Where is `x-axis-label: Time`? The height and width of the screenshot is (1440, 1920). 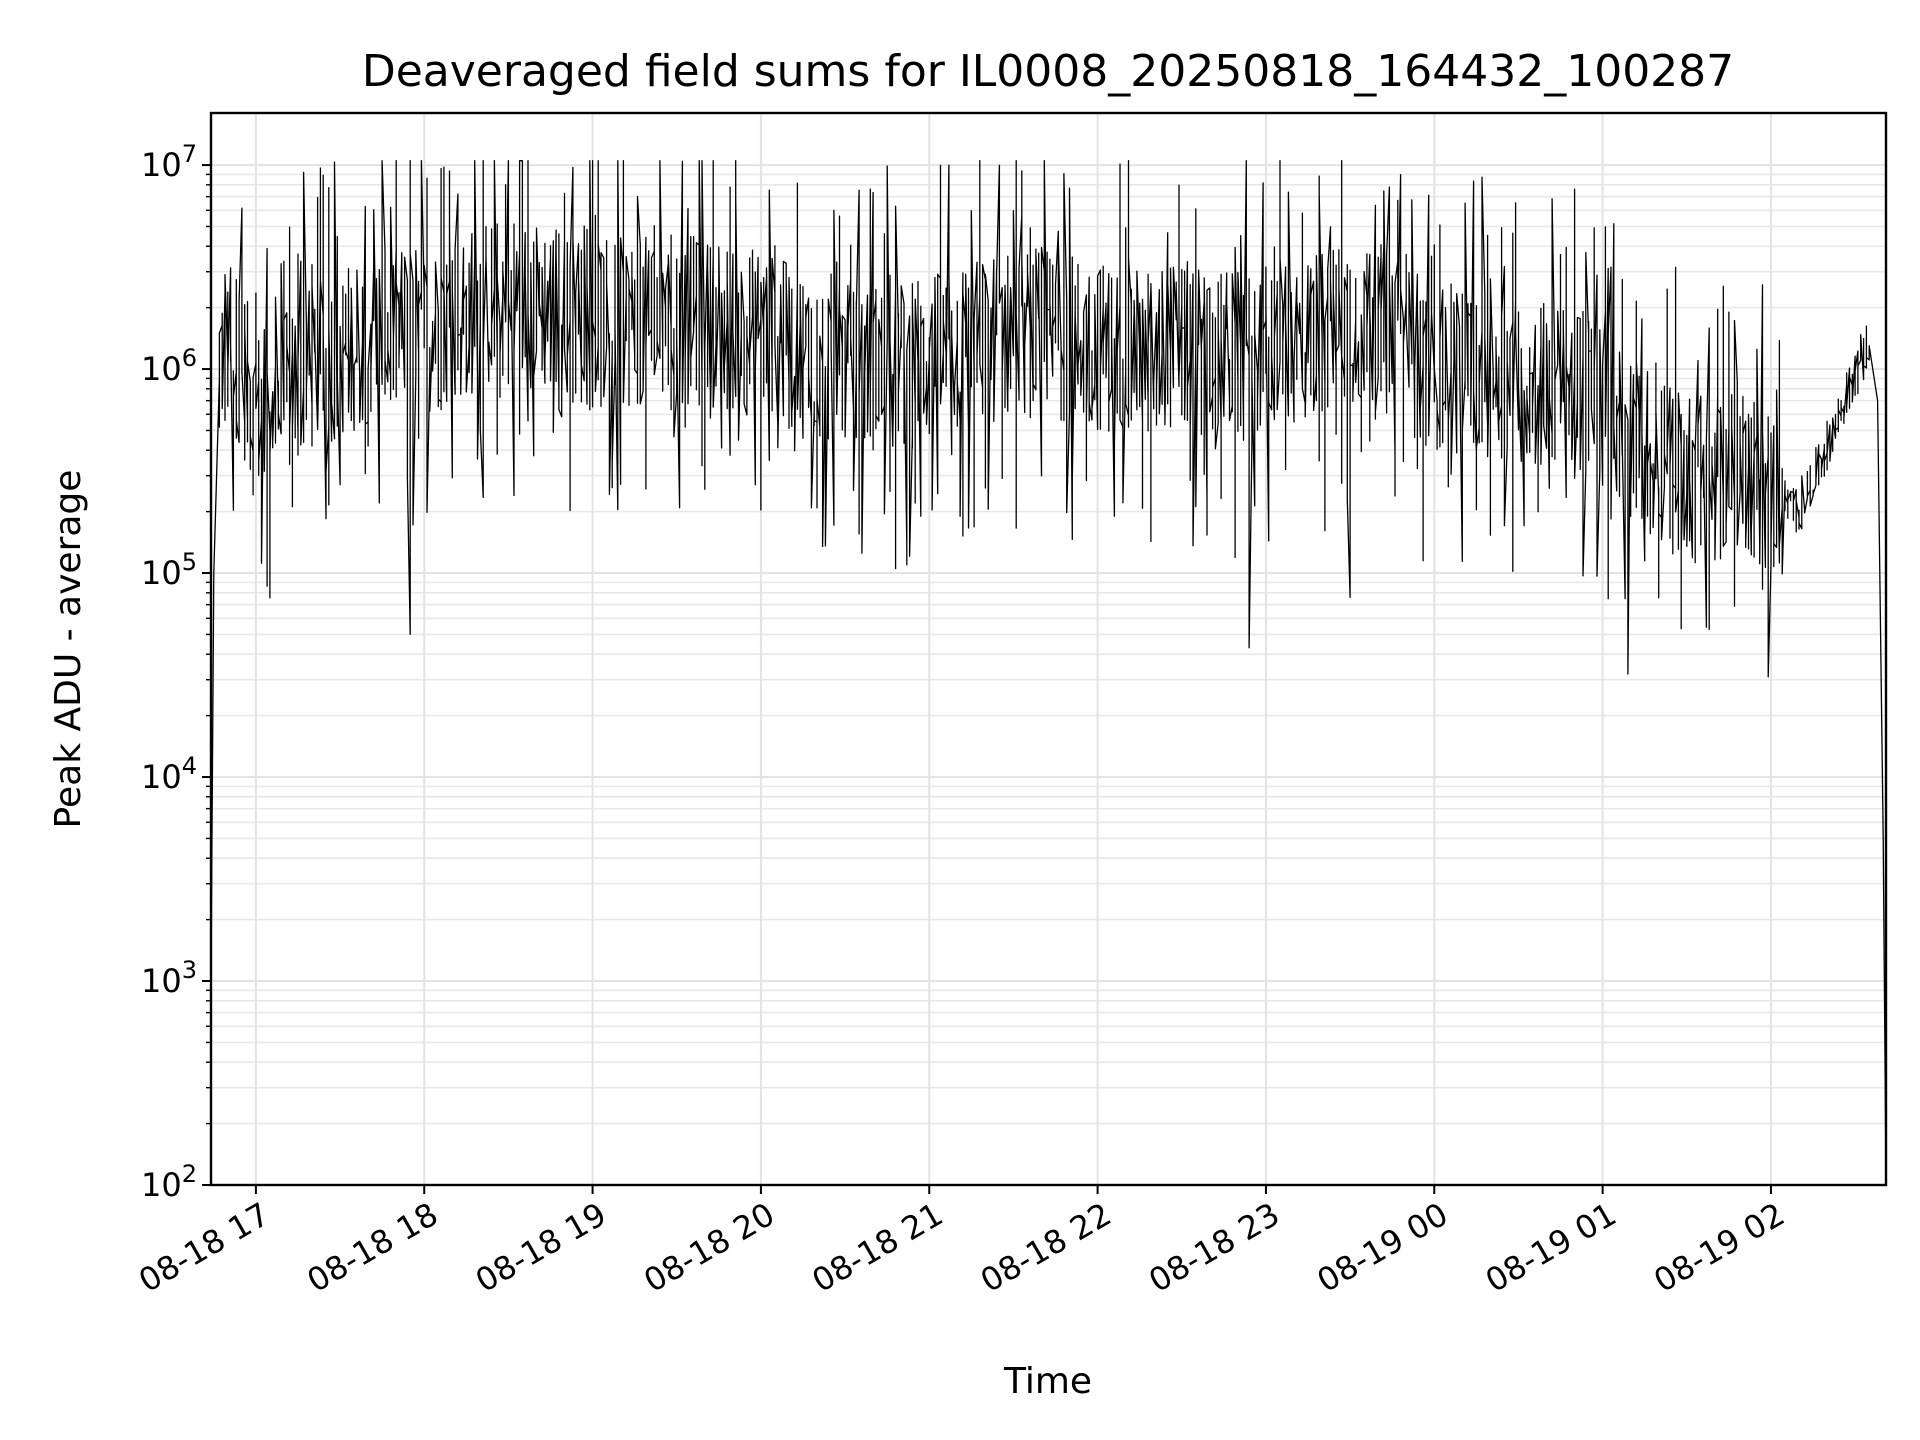
x-axis-label: Time is located at coordinates (1047, 1381).